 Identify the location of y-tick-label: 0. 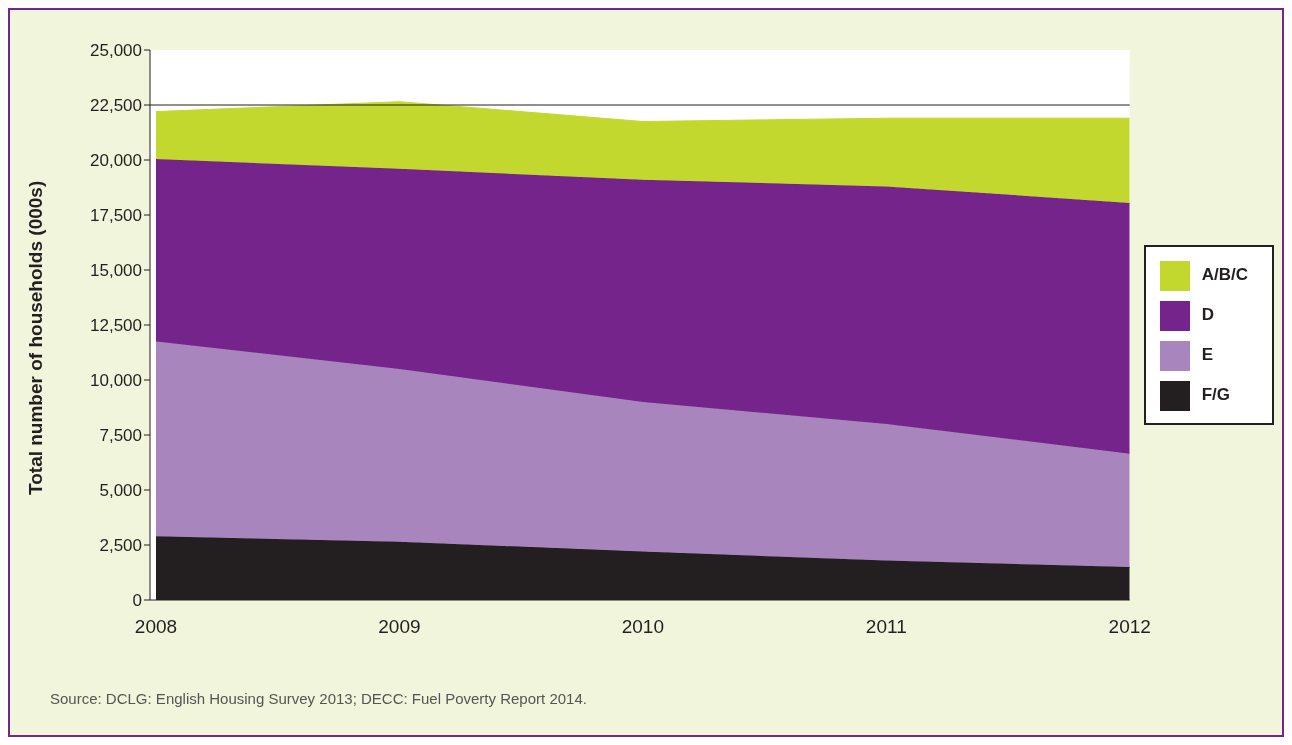
(137, 601).